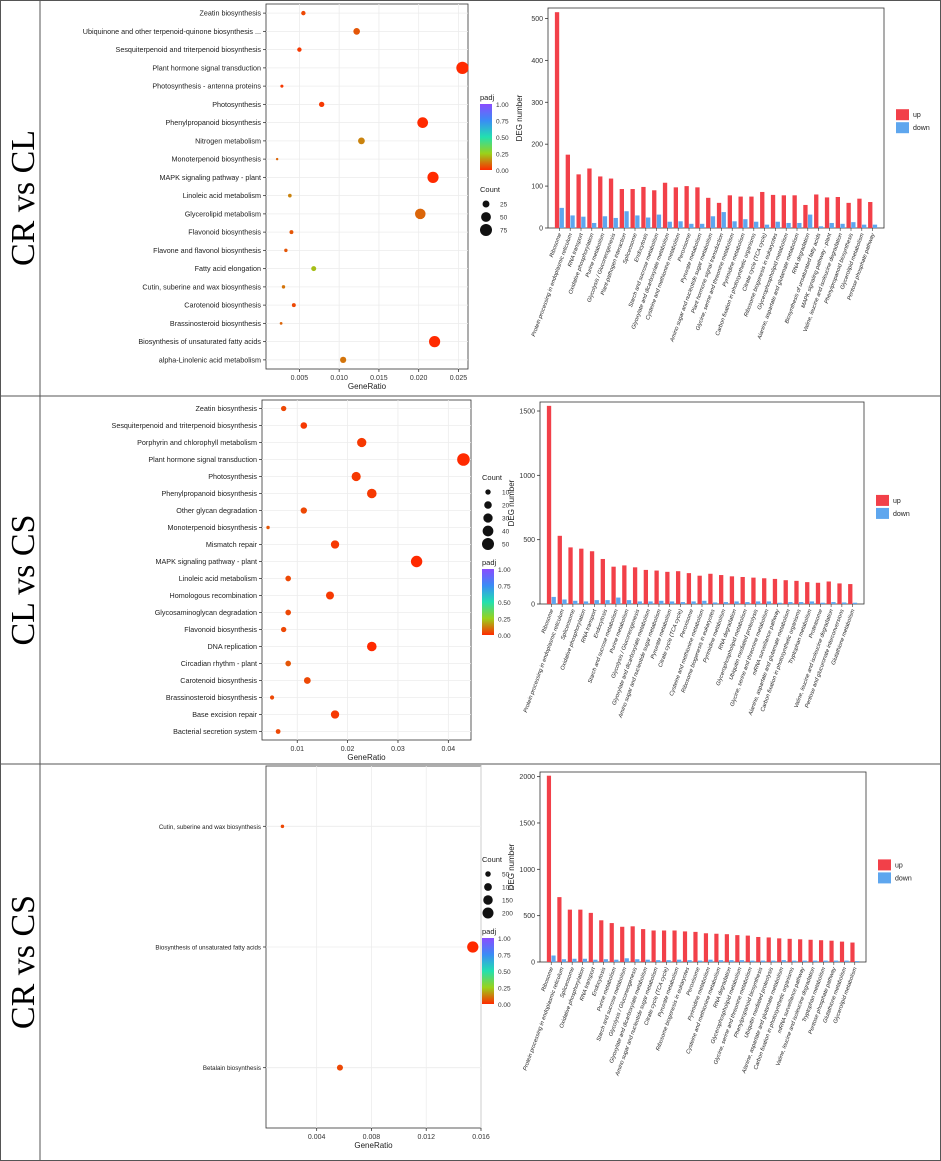 The width and height of the screenshot is (941, 1161). Describe the element at coordinates (504, 939) in the screenshot. I see `padj-tick-label: 1.00` at that location.